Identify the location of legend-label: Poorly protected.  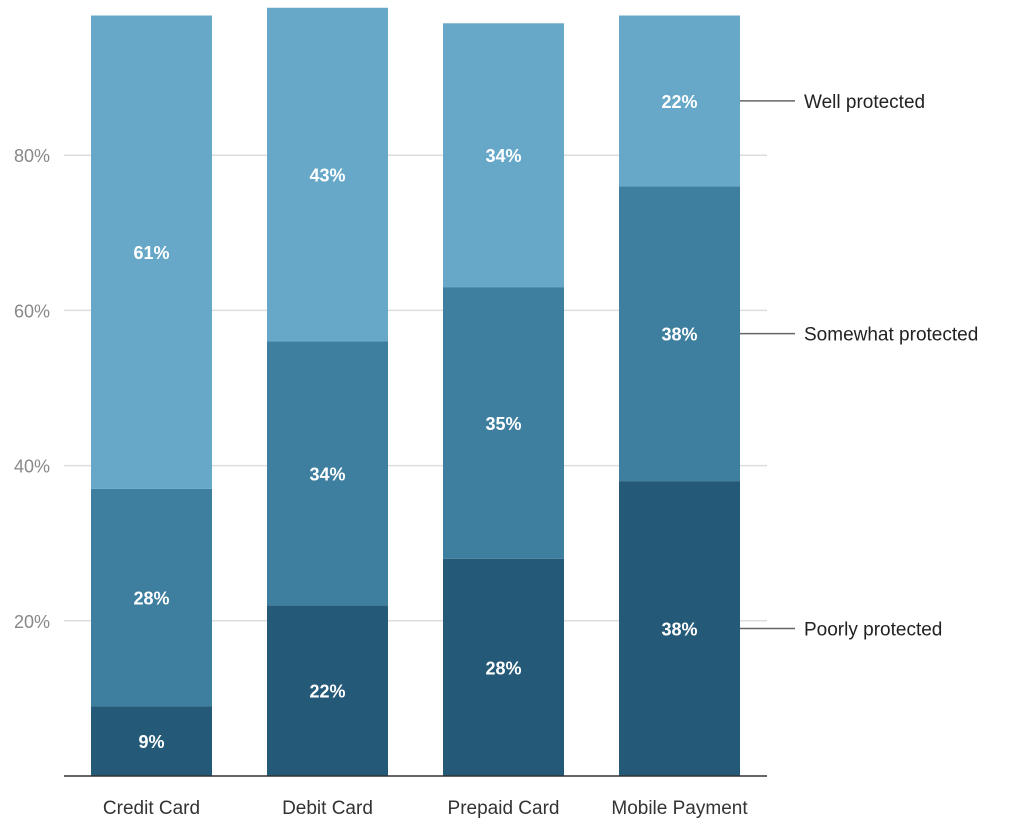
(873, 630).